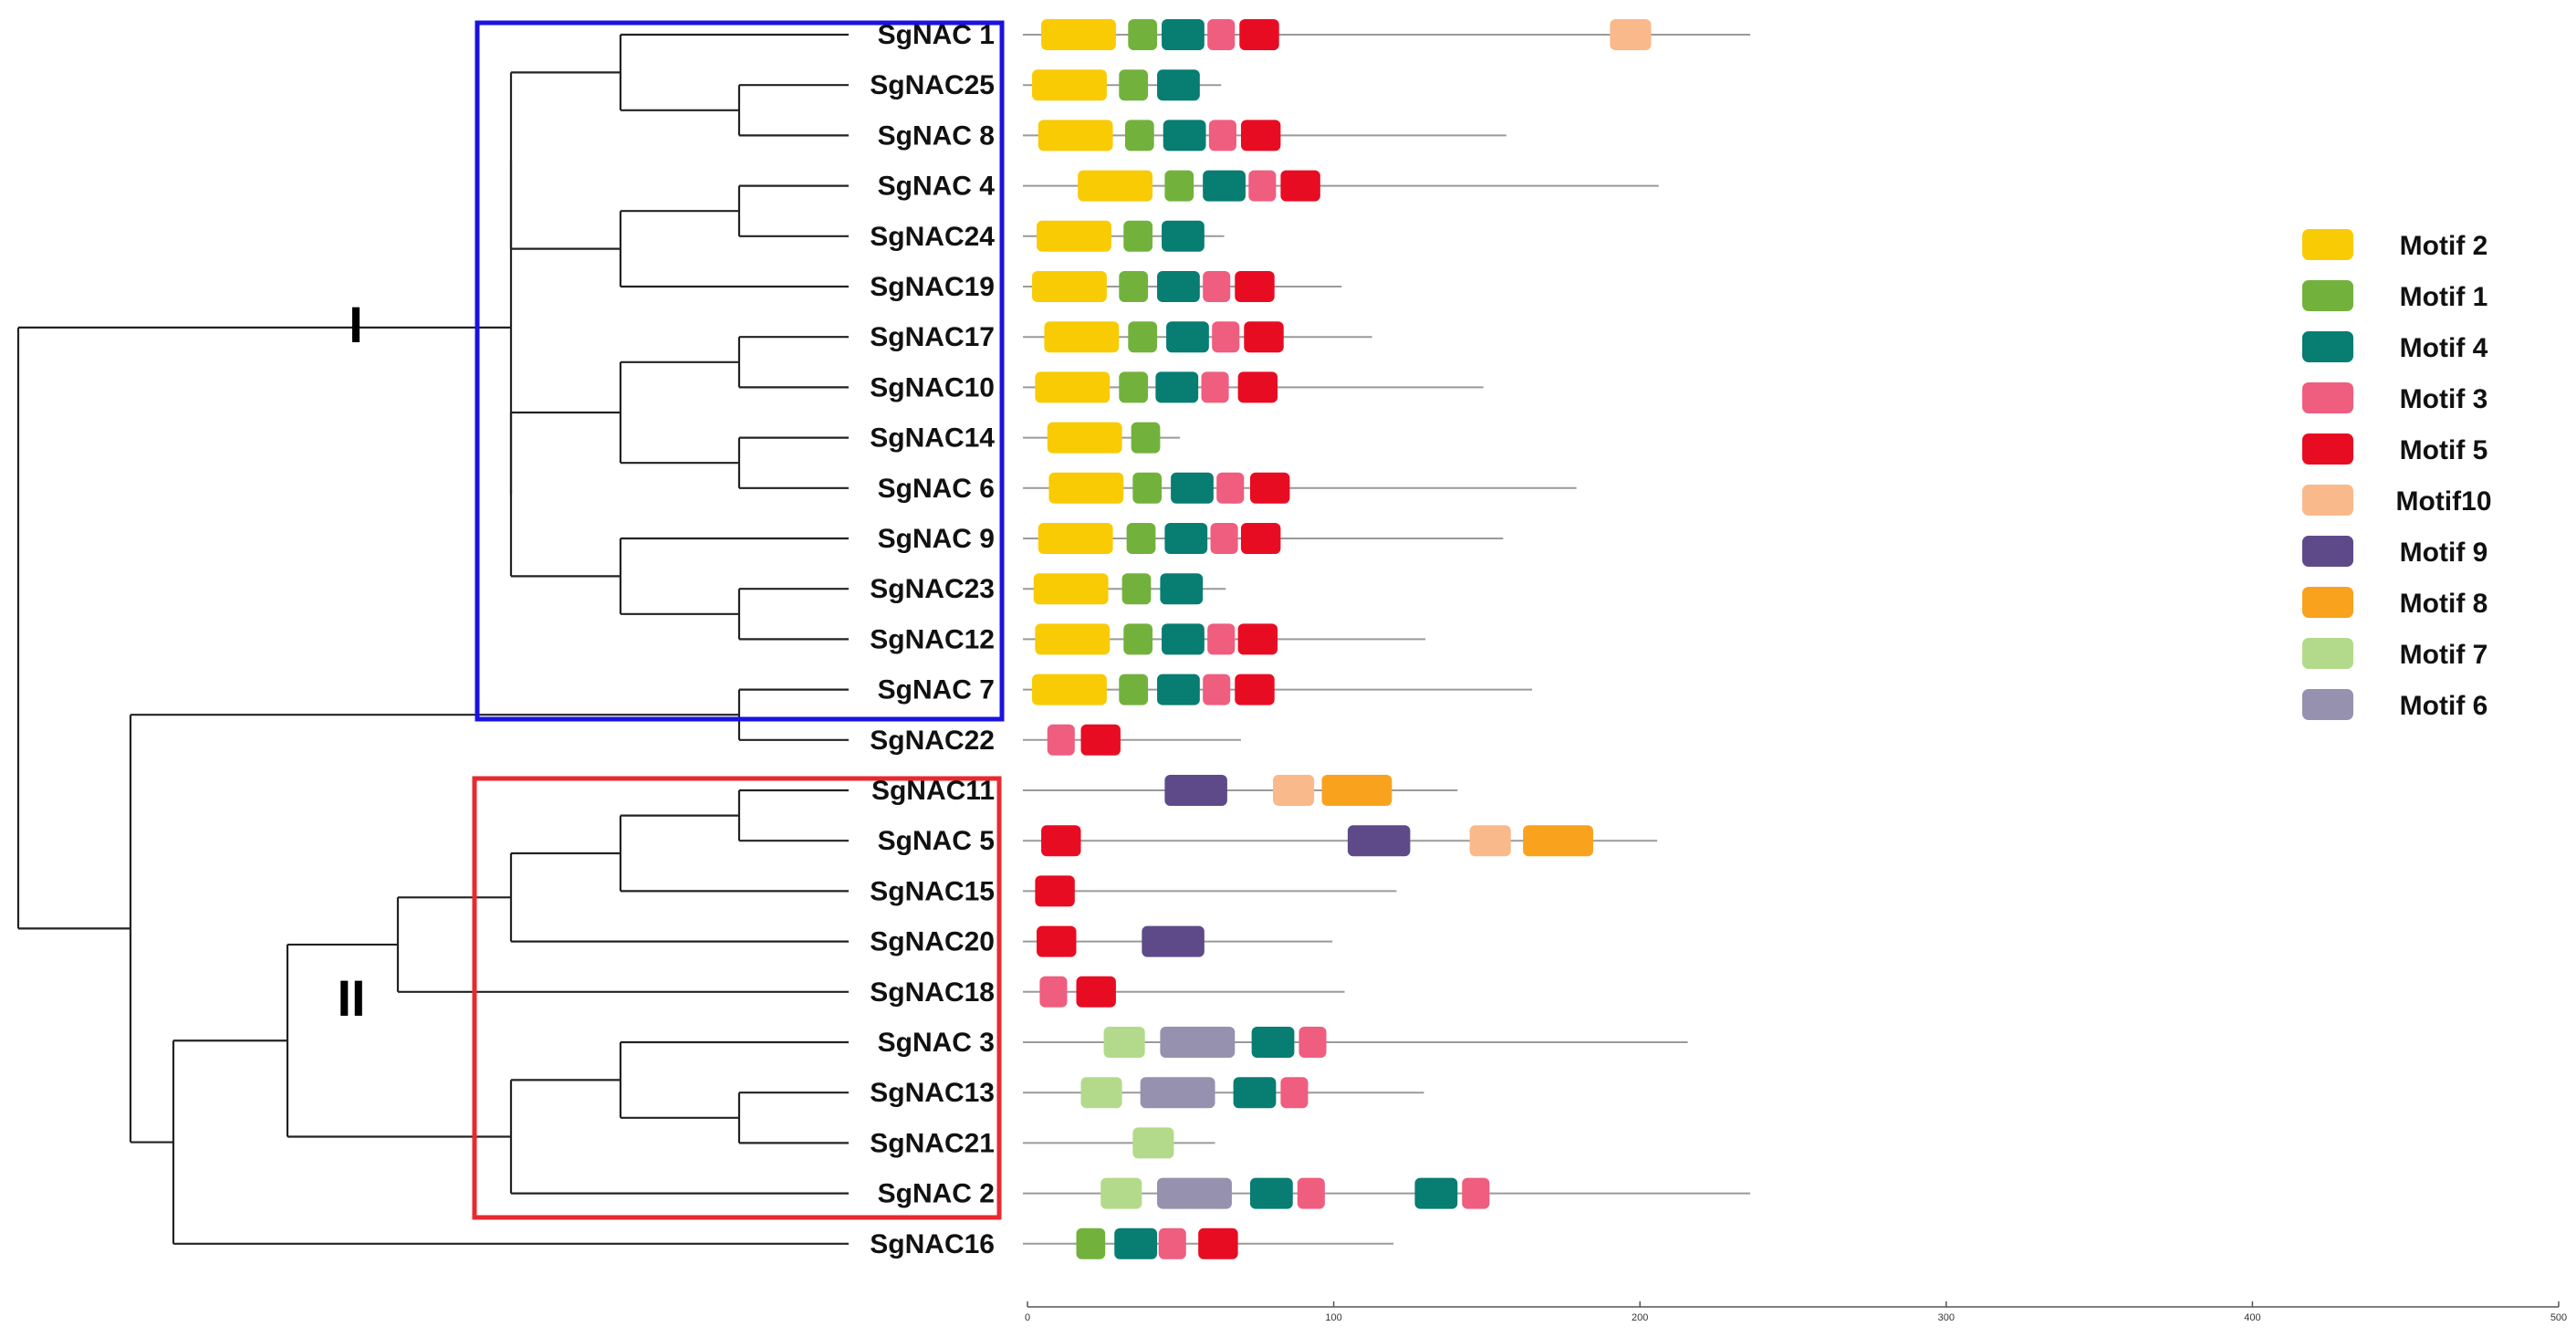 The image size is (2576, 1337). What do you see at coordinates (2327, 397) in the screenshot?
I see `legend-swatch-motif3` at bounding box center [2327, 397].